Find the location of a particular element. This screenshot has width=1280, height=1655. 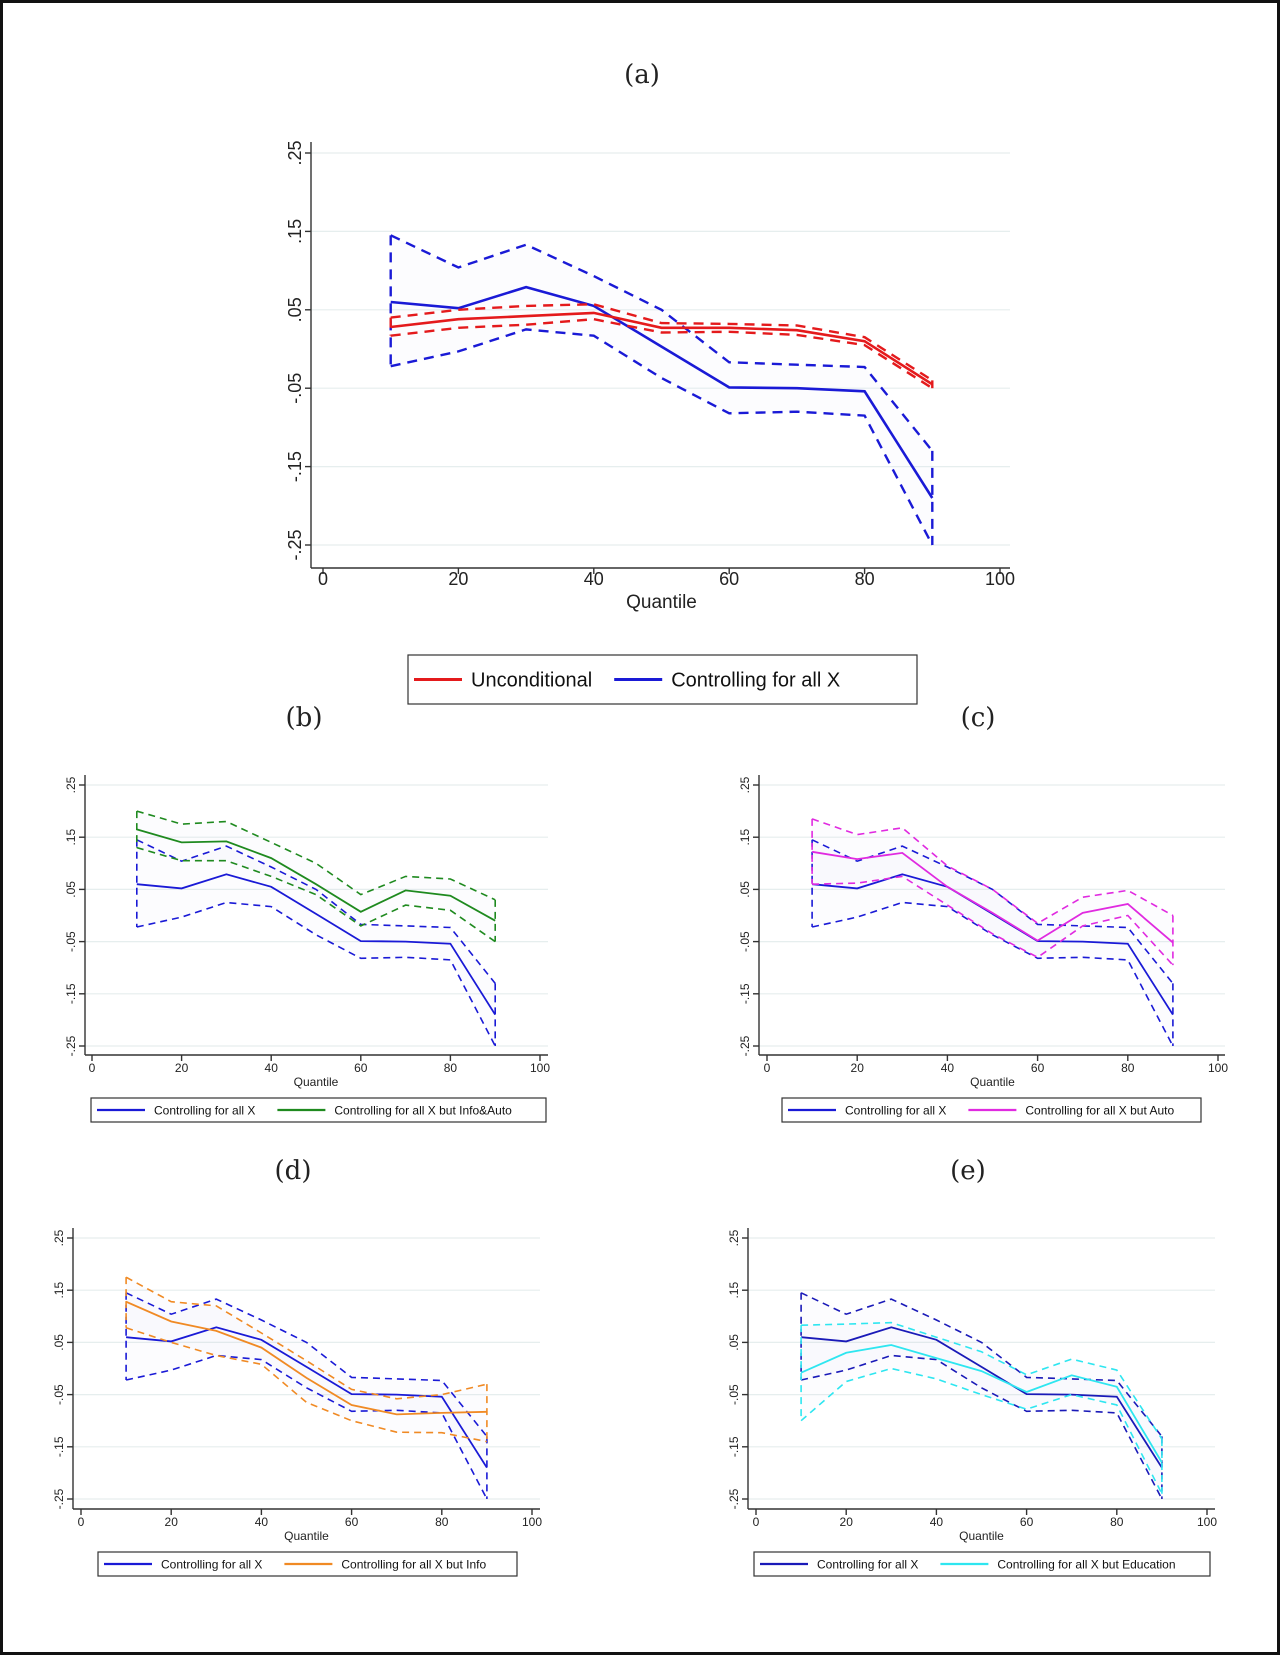

panel-label-e: (e) is located at coordinates (968, 1171).